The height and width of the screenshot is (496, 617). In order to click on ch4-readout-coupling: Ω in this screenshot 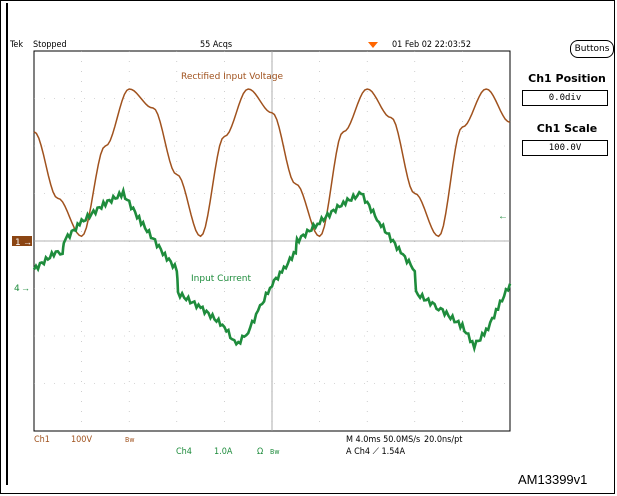, I will do `click(260, 452)`.